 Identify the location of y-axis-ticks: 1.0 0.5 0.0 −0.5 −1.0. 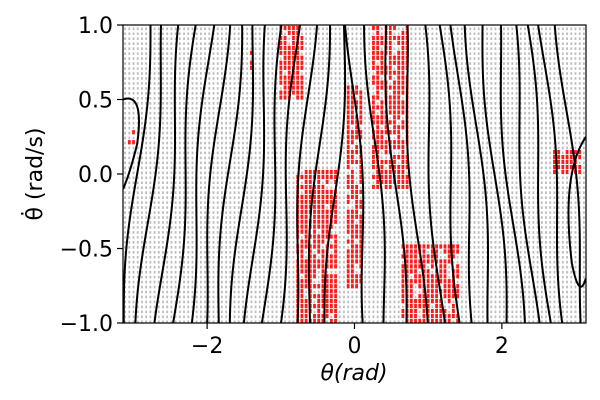
(91, 175).